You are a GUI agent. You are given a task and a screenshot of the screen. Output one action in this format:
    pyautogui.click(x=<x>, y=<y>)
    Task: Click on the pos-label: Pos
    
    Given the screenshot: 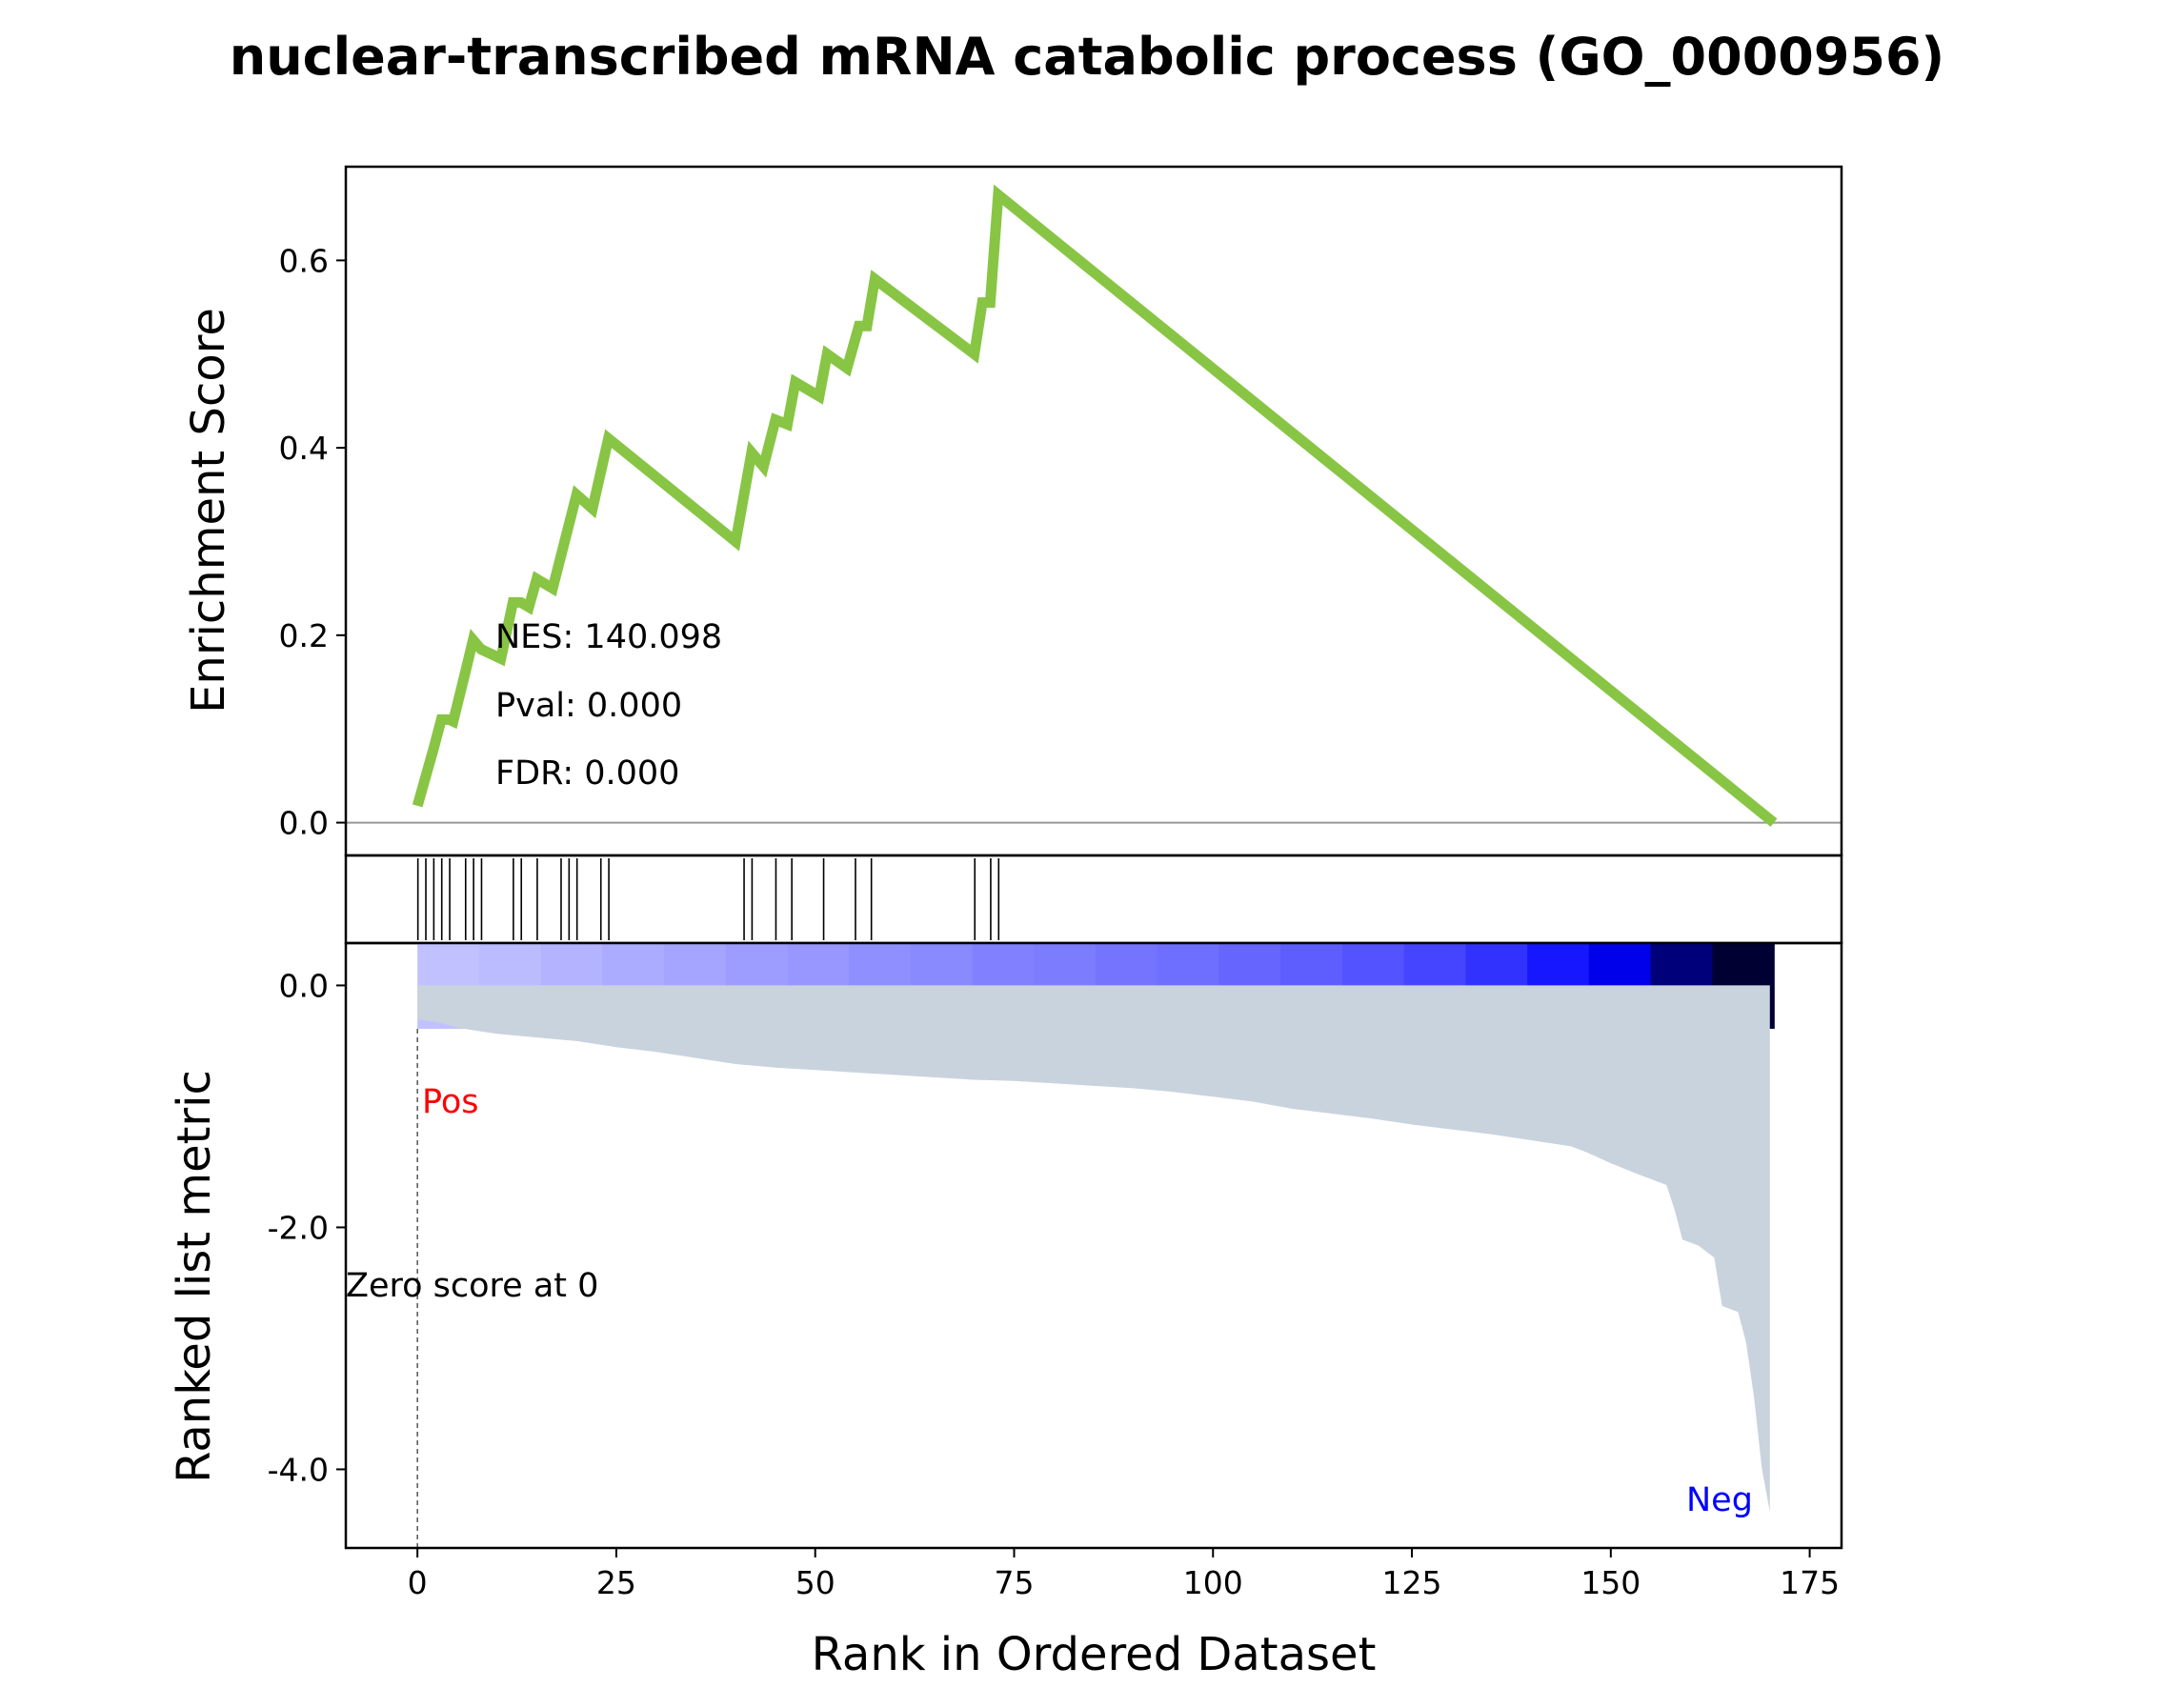 What is the action you would take?
    pyautogui.click(x=451, y=1102)
    